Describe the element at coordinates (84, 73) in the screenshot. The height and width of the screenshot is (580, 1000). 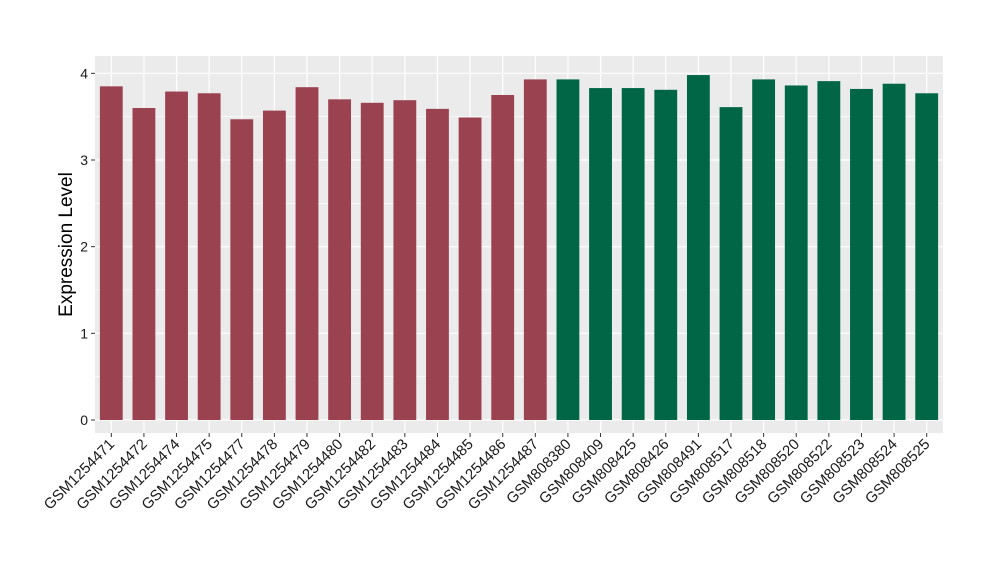
I see `y-tick-label: 4` at that location.